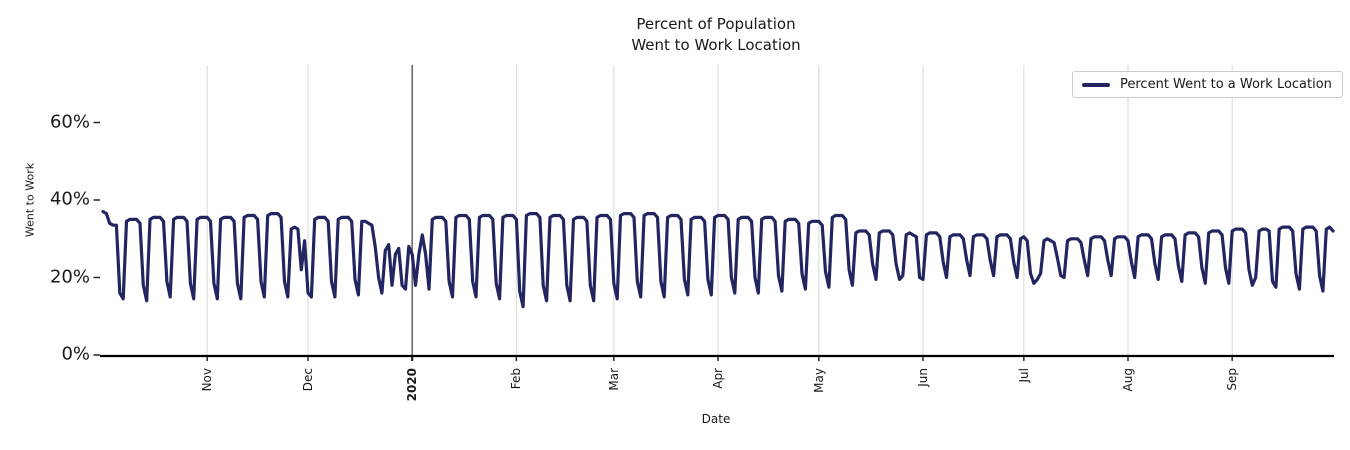 This screenshot has width=1350, height=450. What do you see at coordinates (1128, 380) in the screenshot?
I see `x-tick-label: Aug` at bounding box center [1128, 380].